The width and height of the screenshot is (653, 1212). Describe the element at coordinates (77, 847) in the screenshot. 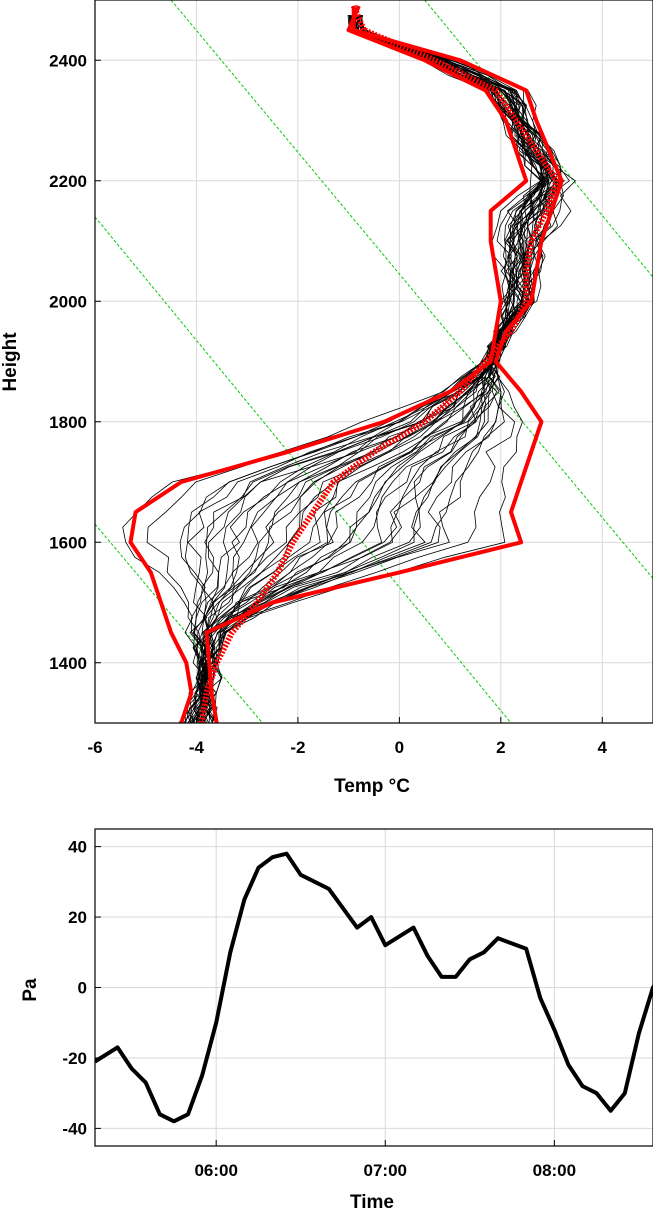

I see `y-tick-label: 40` at that location.